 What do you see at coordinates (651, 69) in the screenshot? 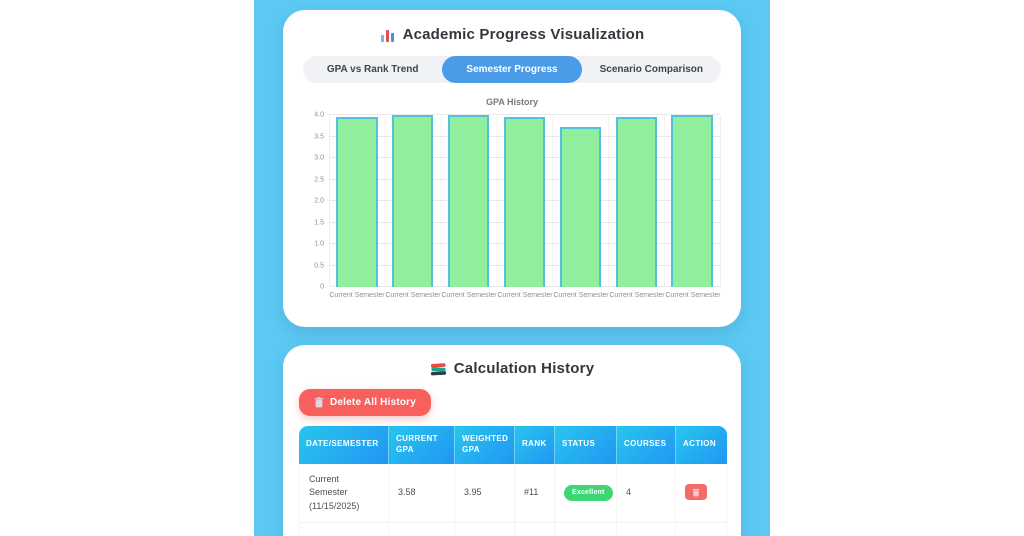
I see `tab-scenario-comparison: Scenario Comparison` at bounding box center [651, 69].